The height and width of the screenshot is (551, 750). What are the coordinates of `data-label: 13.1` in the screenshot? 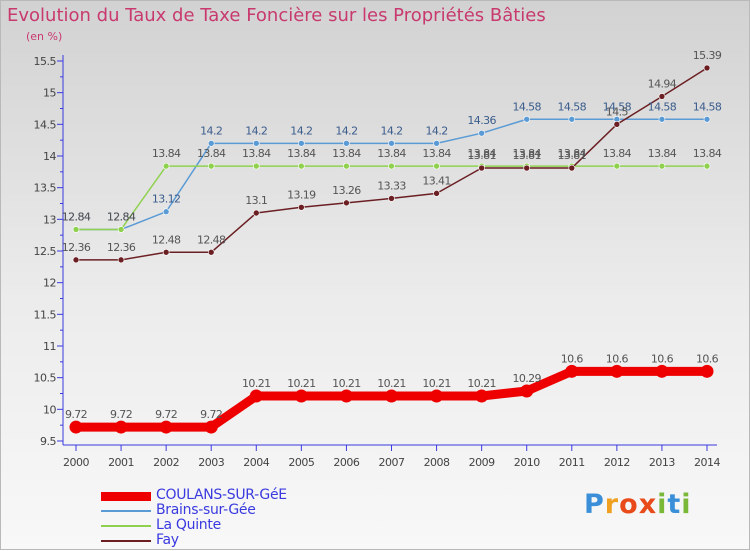 It's located at (256, 200).